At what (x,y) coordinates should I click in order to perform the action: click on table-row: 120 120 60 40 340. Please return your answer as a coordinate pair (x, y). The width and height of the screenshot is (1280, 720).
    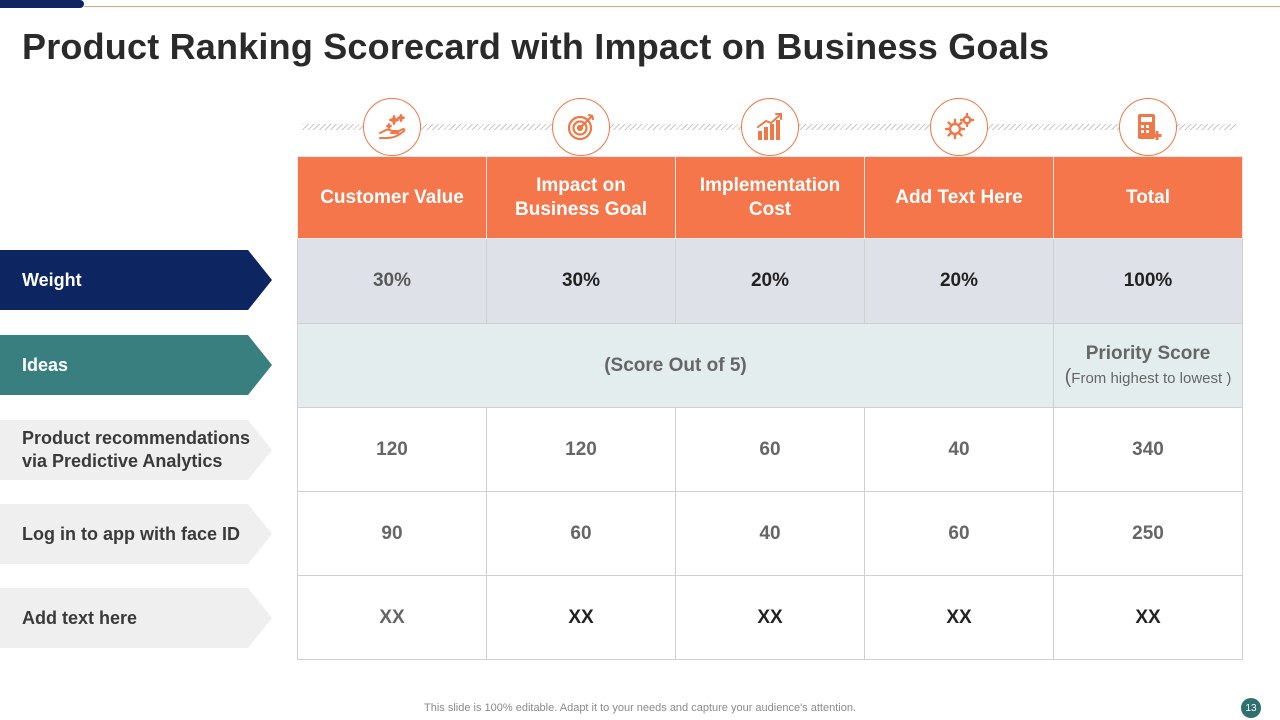
    Looking at the image, I should click on (770, 449).